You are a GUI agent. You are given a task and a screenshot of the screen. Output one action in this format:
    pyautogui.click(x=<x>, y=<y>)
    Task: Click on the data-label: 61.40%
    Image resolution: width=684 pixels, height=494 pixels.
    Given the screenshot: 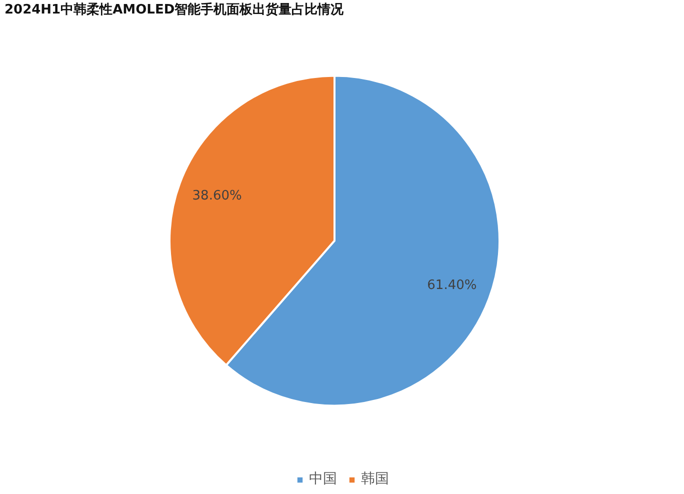 What is the action you would take?
    pyautogui.click(x=452, y=286)
    